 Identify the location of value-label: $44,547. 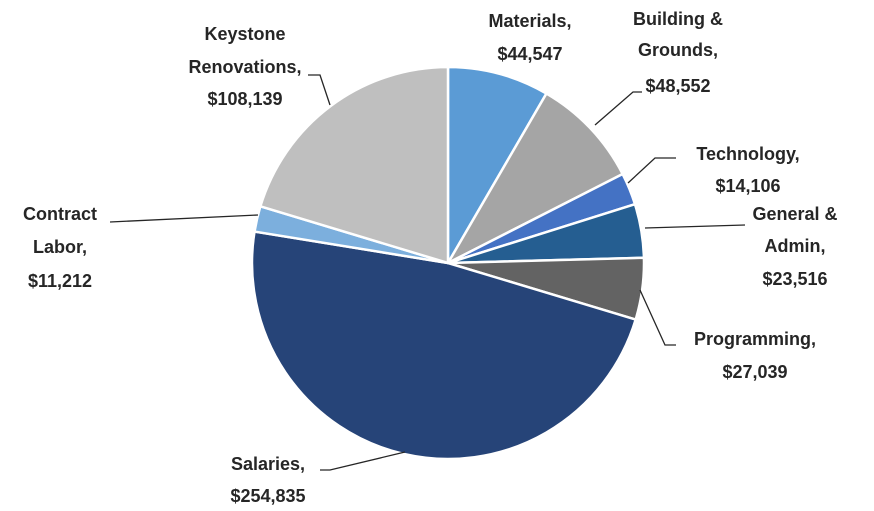
(529, 54).